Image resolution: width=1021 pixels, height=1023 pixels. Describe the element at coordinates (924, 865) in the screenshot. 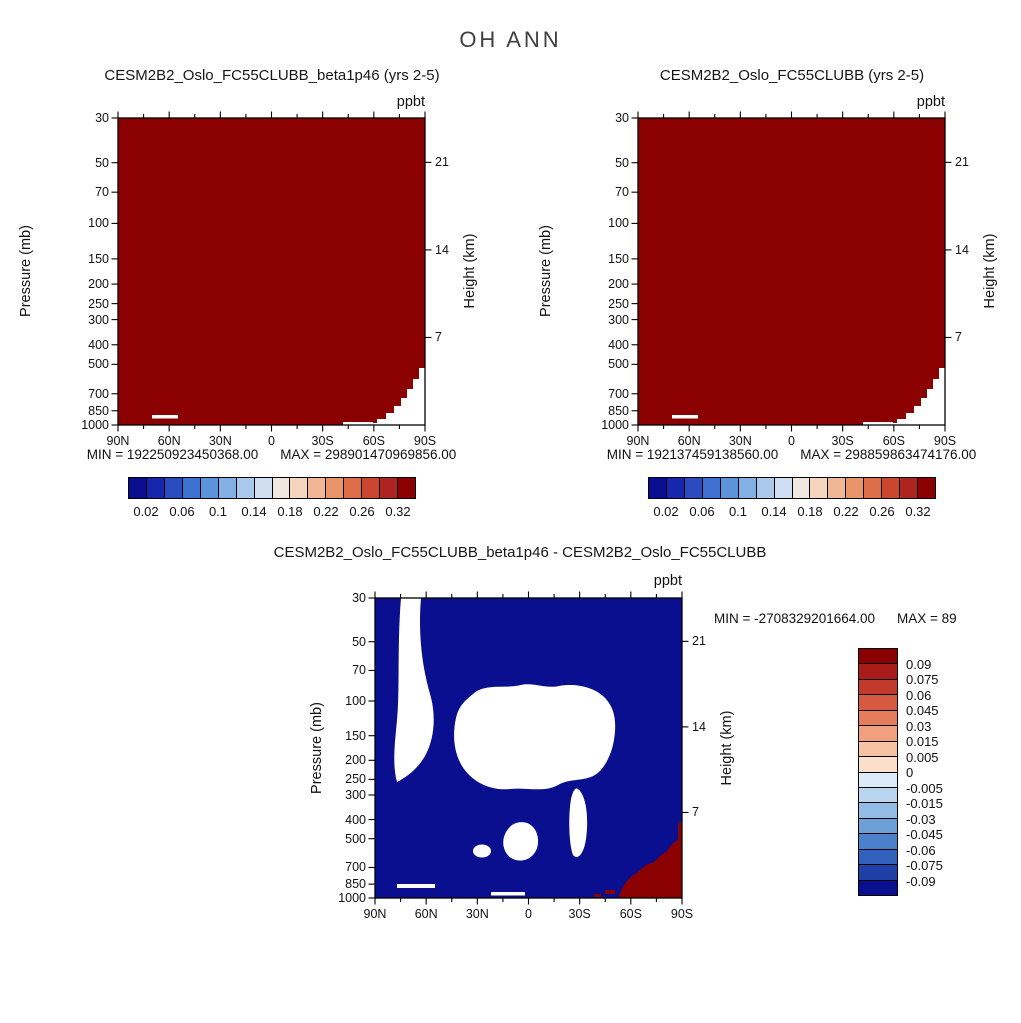

I see `colorbar-tick-label: -0.075` at that location.